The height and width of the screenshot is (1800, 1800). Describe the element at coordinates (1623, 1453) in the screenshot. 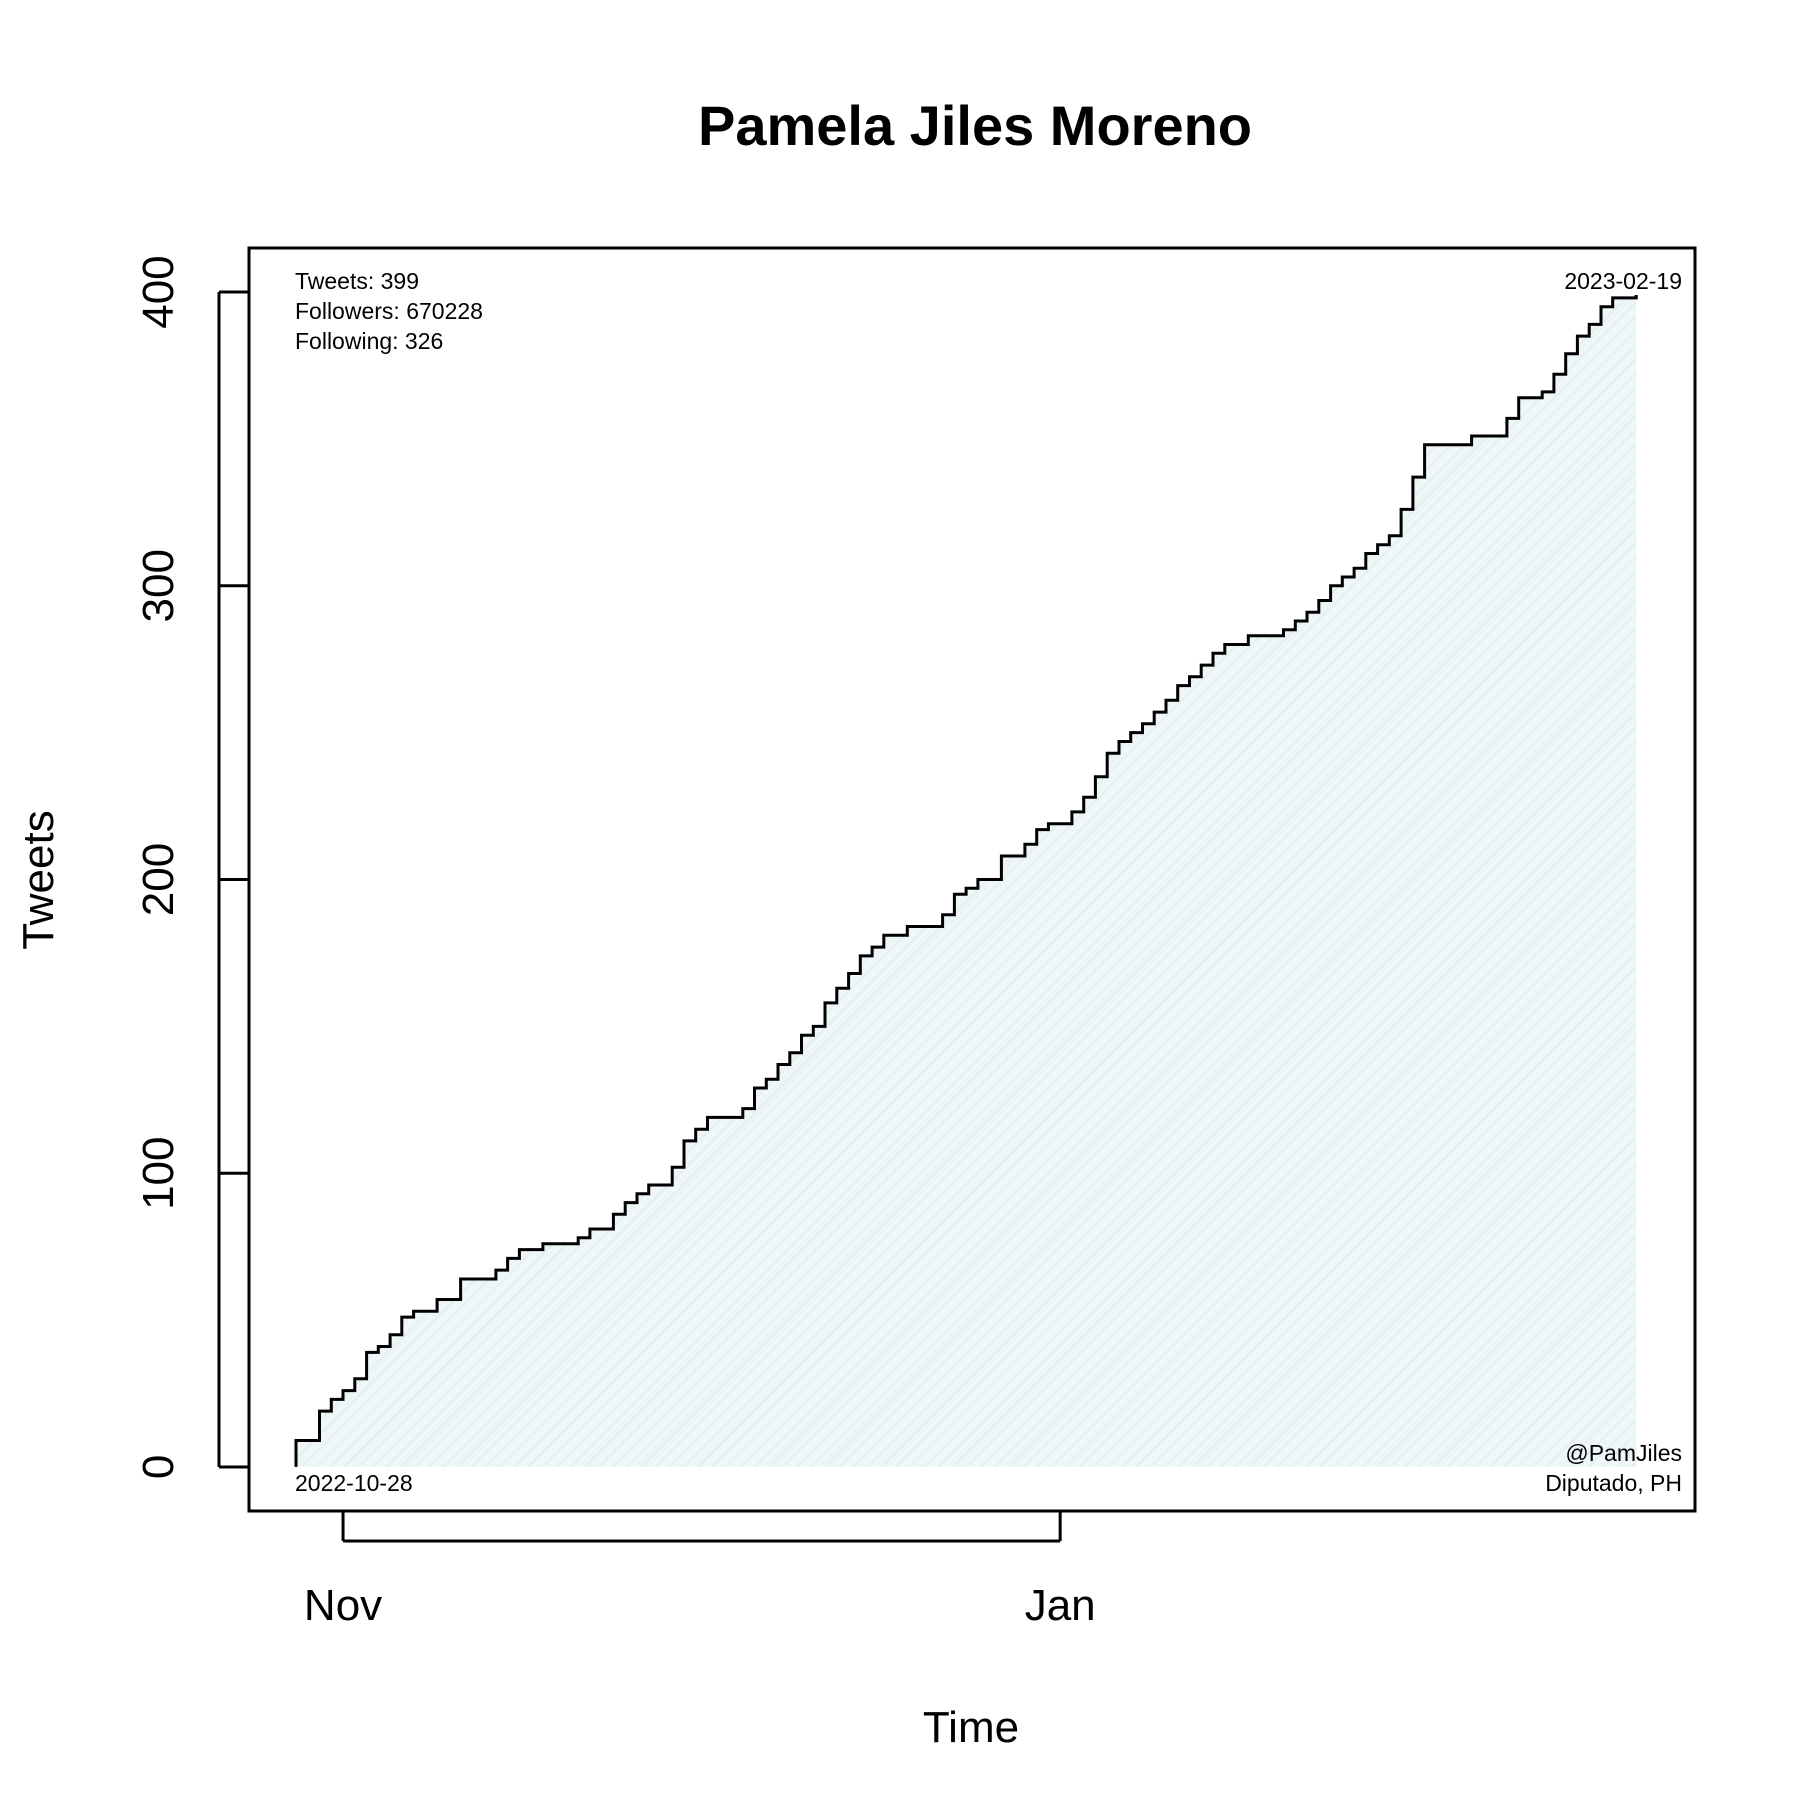

I see `account-handle: @PamJiles` at that location.